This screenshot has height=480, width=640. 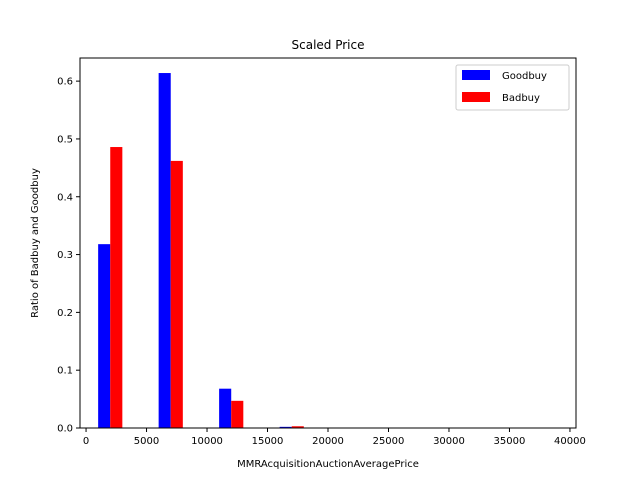 I want to click on legend: Goodbuy Badbuy, so click(x=512, y=87).